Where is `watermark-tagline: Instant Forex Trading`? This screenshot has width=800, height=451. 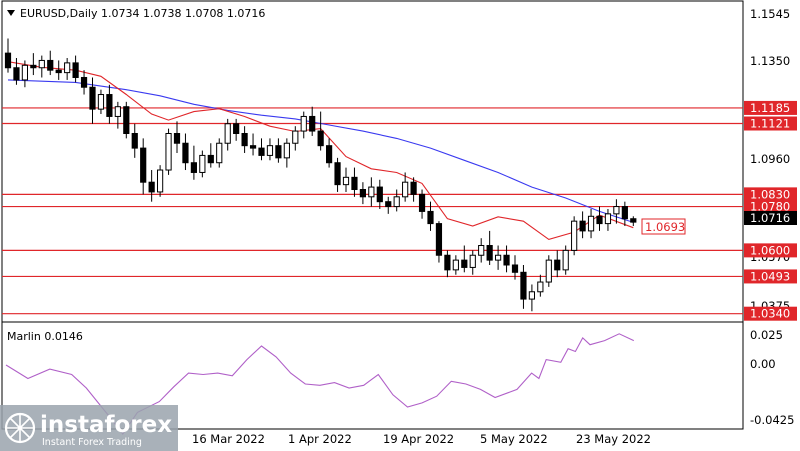 watermark-tagline: Instant Forex Trading is located at coordinates (92, 442).